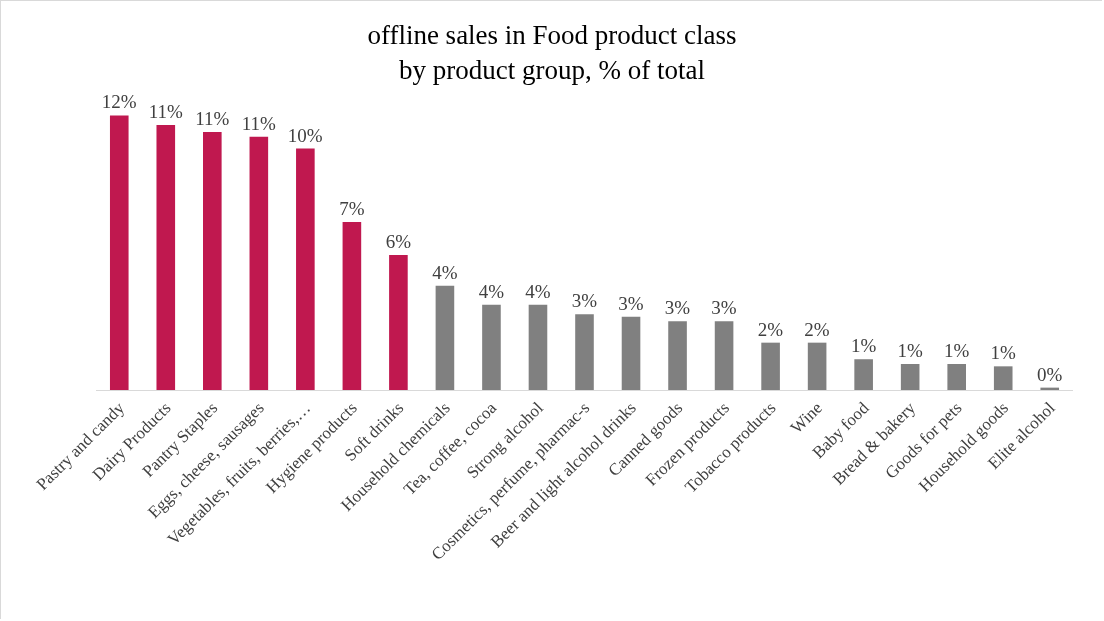 The image size is (1104, 621). I want to click on data-label: 7%, so click(352, 208).